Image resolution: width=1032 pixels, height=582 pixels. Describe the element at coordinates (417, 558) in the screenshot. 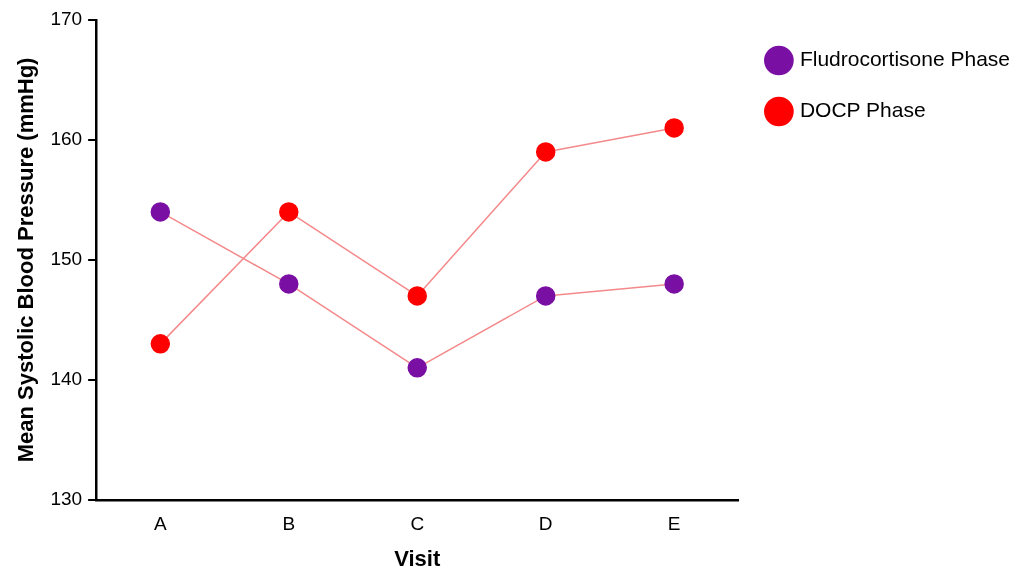

I see `x-axis-title: Visit` at that location.